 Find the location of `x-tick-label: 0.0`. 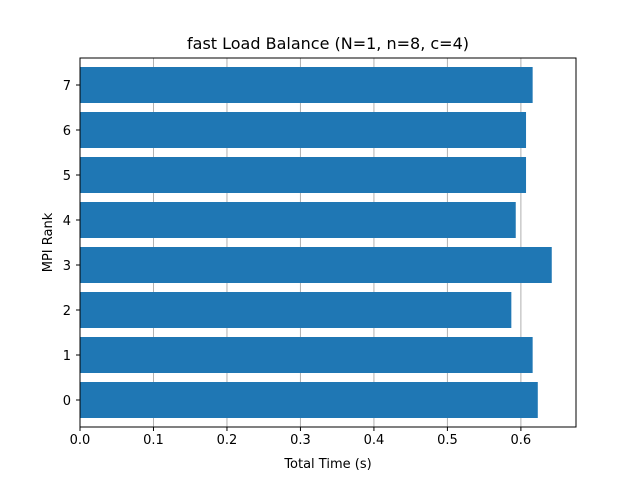

x-tick-label: 0.0 is located at coordinates (80, 440).